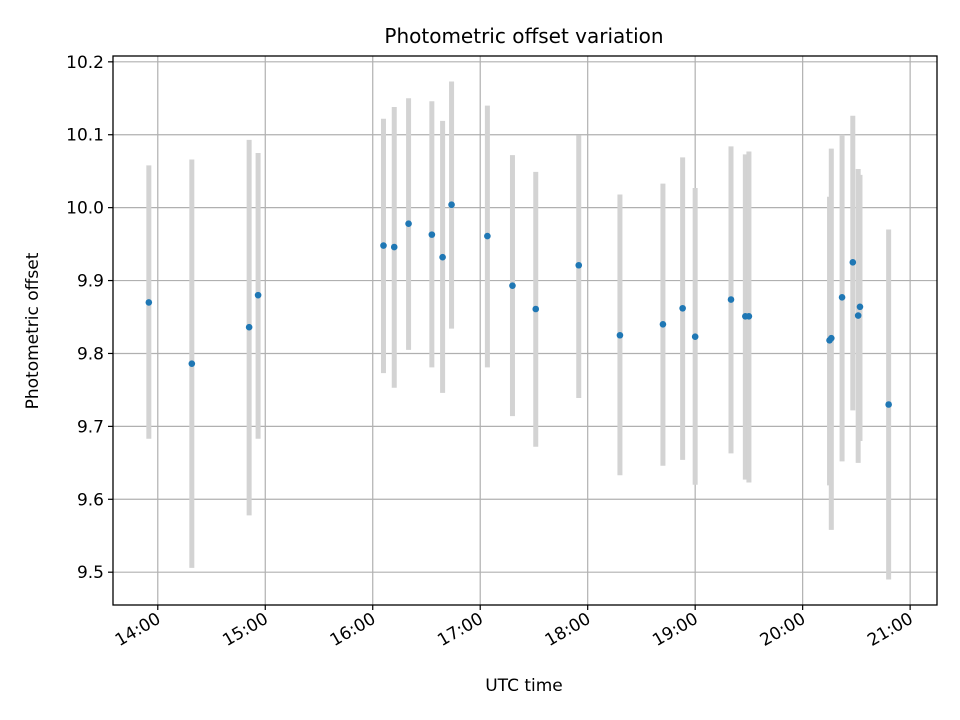  I want to click on y-tick-label: 9.6, so click(90, 500).